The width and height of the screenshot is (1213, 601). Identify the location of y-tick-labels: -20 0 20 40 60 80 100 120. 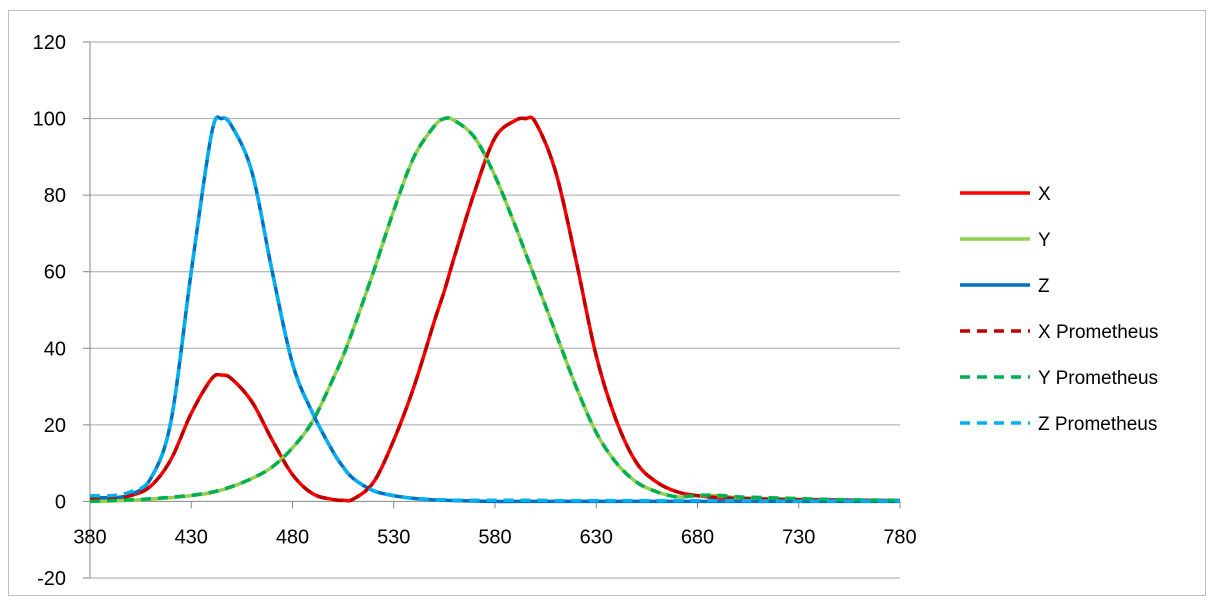
(49, 311).